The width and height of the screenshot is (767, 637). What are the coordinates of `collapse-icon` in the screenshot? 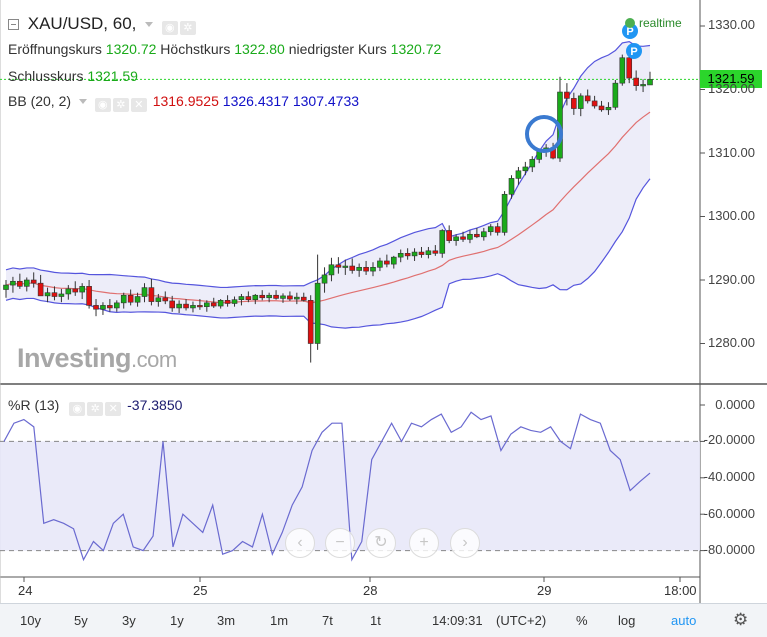 It's located at (13, 24).